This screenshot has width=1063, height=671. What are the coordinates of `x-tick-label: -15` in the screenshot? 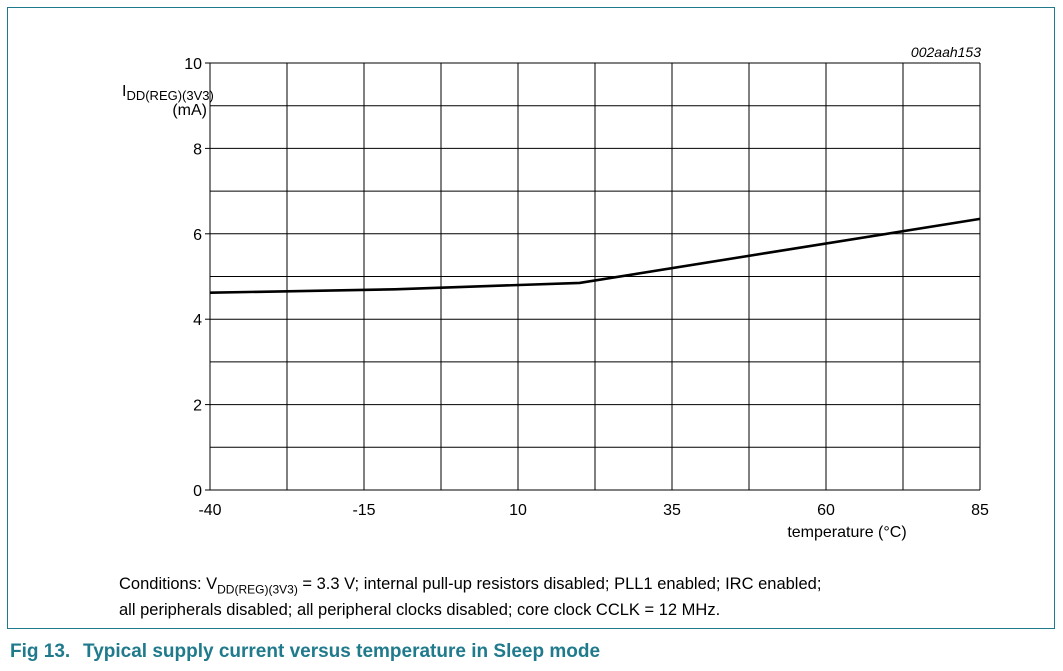 It's located at (363, 510).